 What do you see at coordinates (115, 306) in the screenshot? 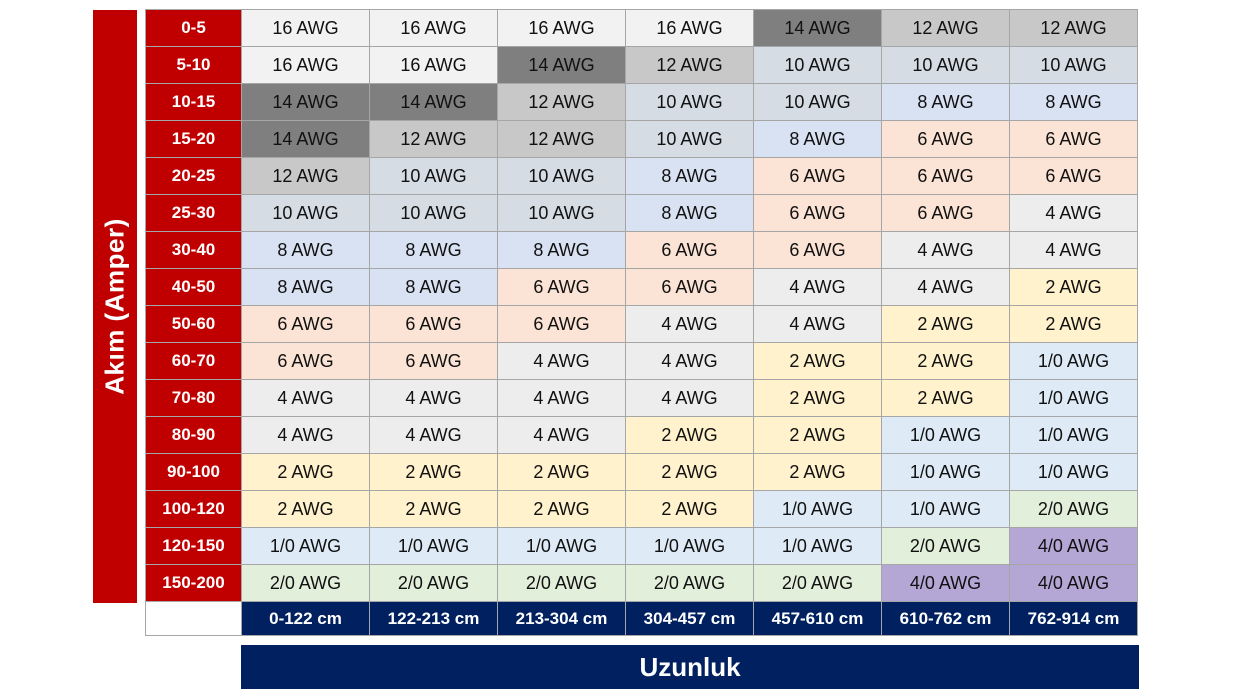
I see `y-axis-label-band: Akım (Amper)` at bounding box center [115, 306].